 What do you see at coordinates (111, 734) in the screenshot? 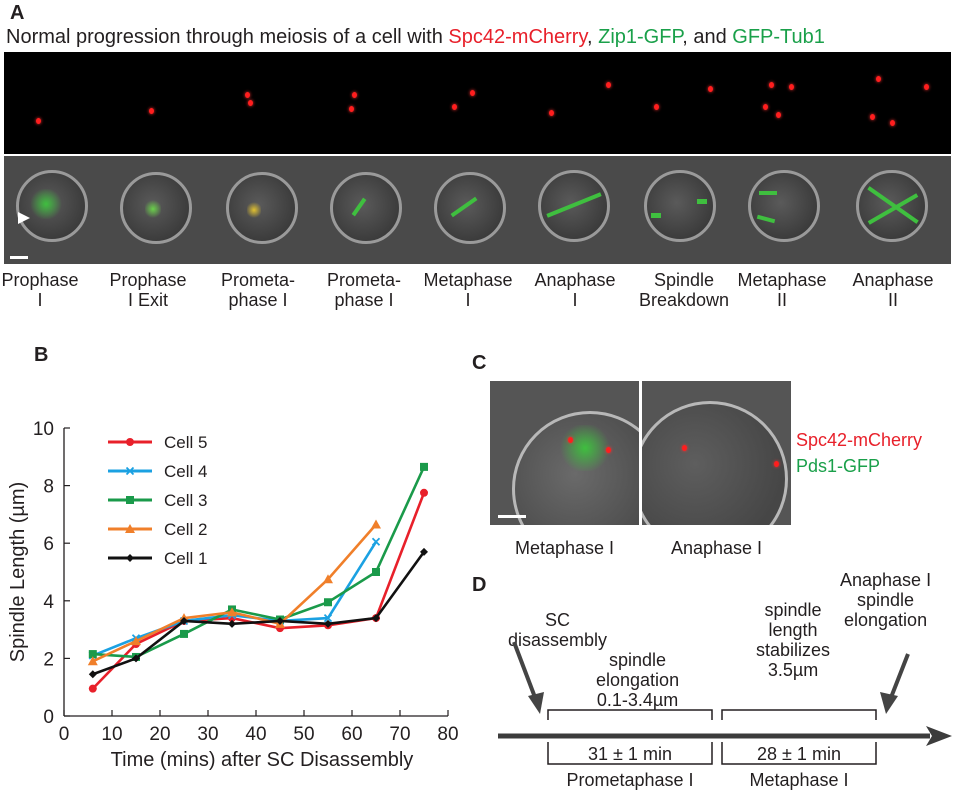
I see `x-tick-label: 10` at bounding box center [111, 734].